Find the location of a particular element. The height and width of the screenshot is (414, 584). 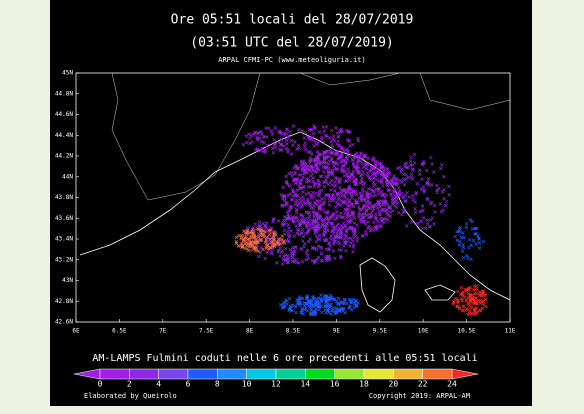

elba is located at coordinates (440, 292).